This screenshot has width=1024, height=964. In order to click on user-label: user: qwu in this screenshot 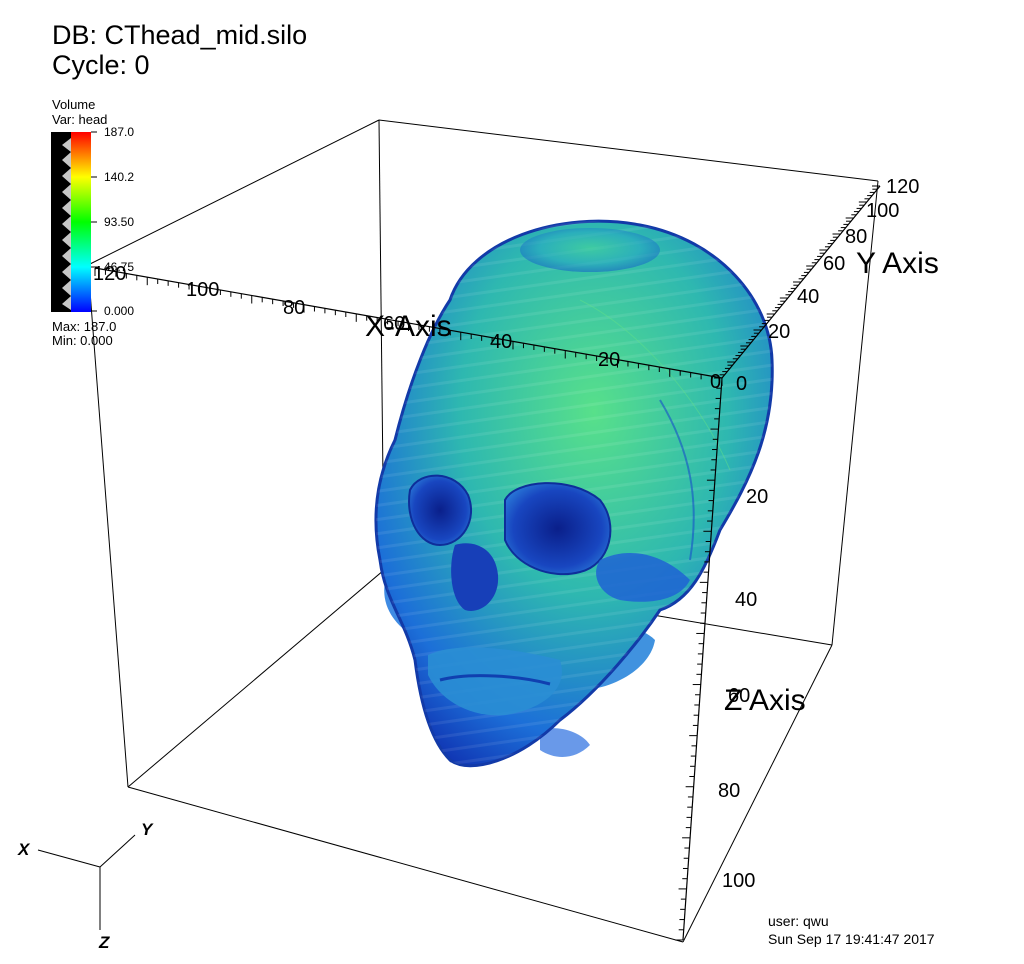, I will do `click(798, 921)`.